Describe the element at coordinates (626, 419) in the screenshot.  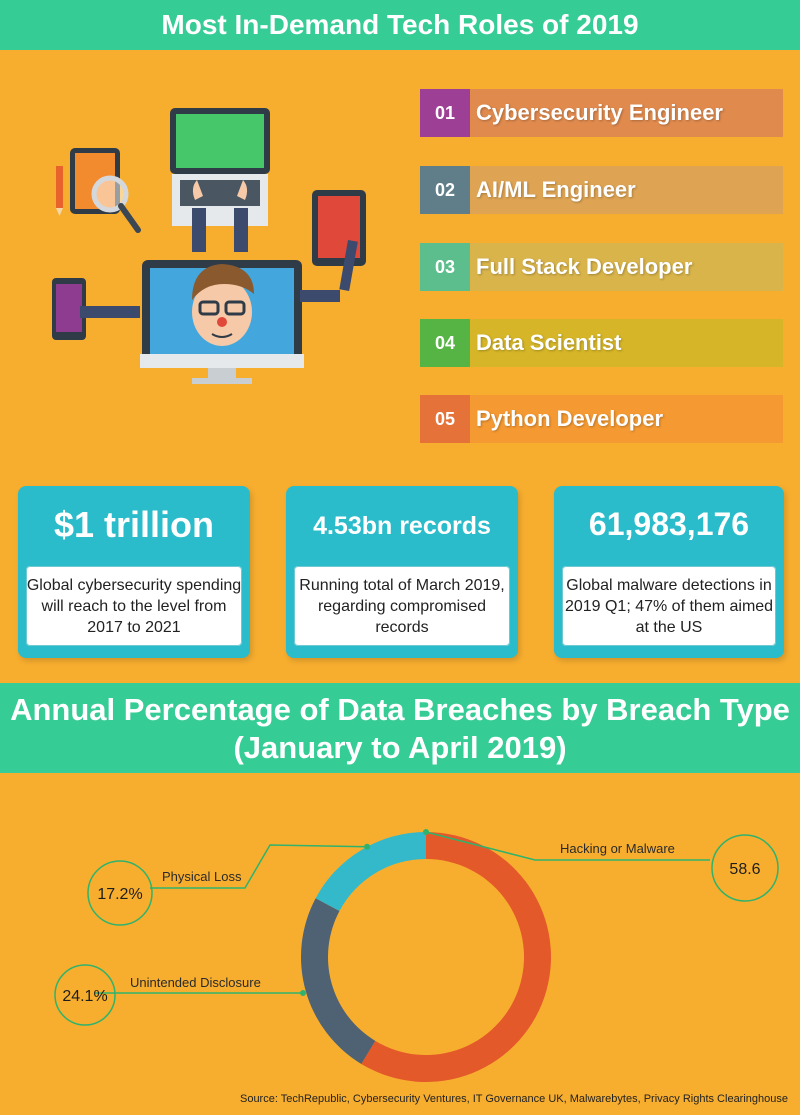
I see `role-label: Python Developer` at that location.